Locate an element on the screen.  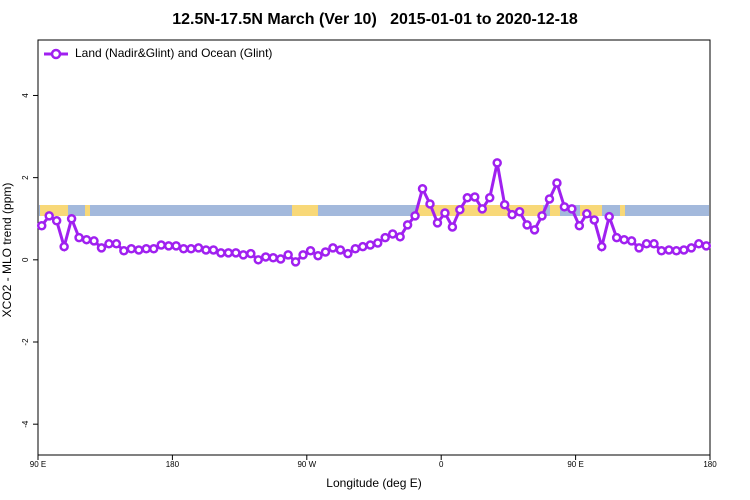
y-axis-label: XCO2 - MLO trend (ppm) is located at coordinates (7, 250).